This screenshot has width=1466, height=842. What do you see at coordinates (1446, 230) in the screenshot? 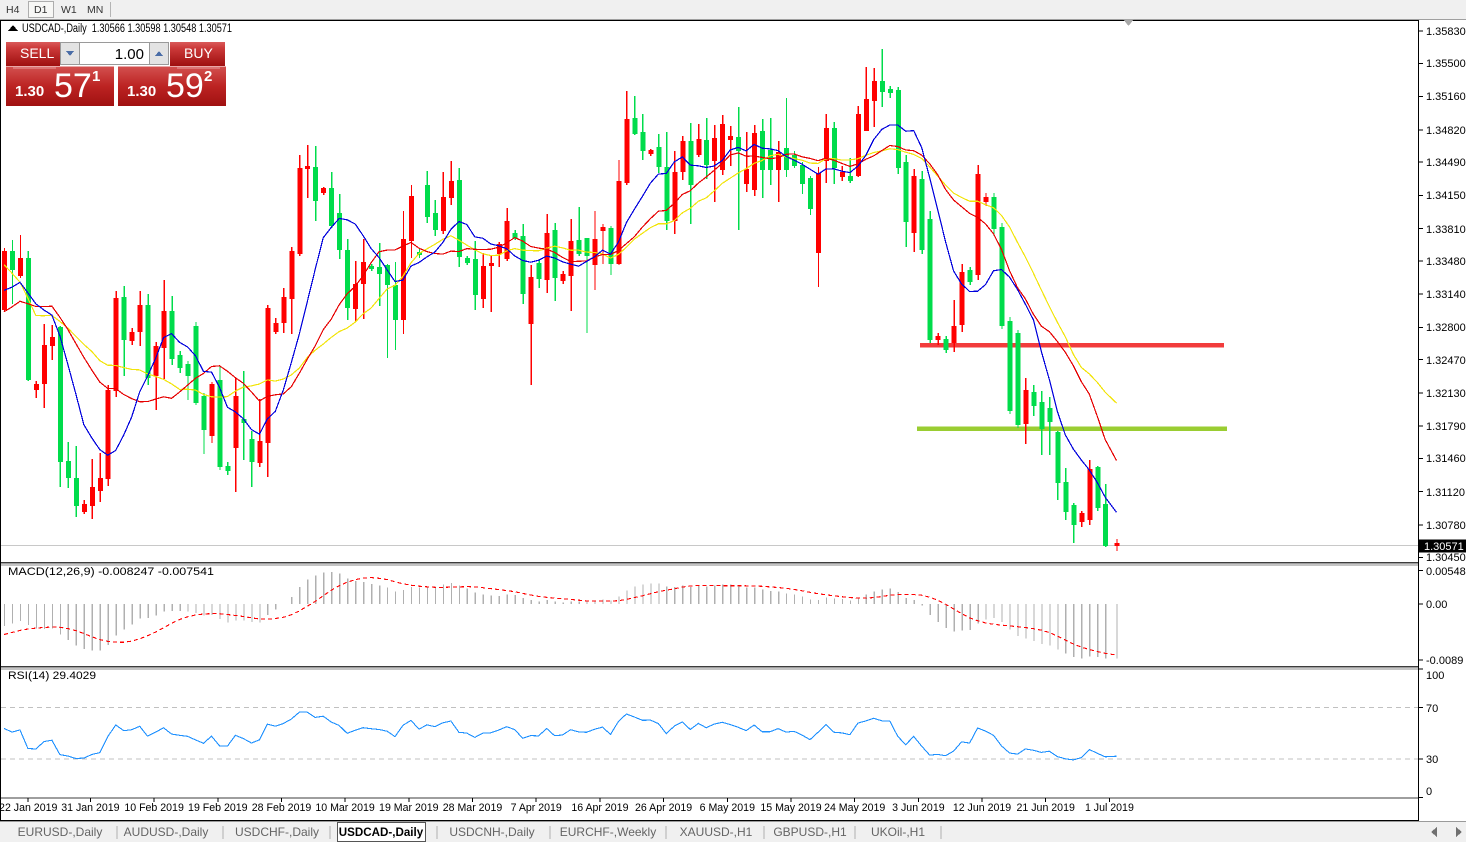
I see `svg-text: 1.33810` at bounding box center [1446, 230].